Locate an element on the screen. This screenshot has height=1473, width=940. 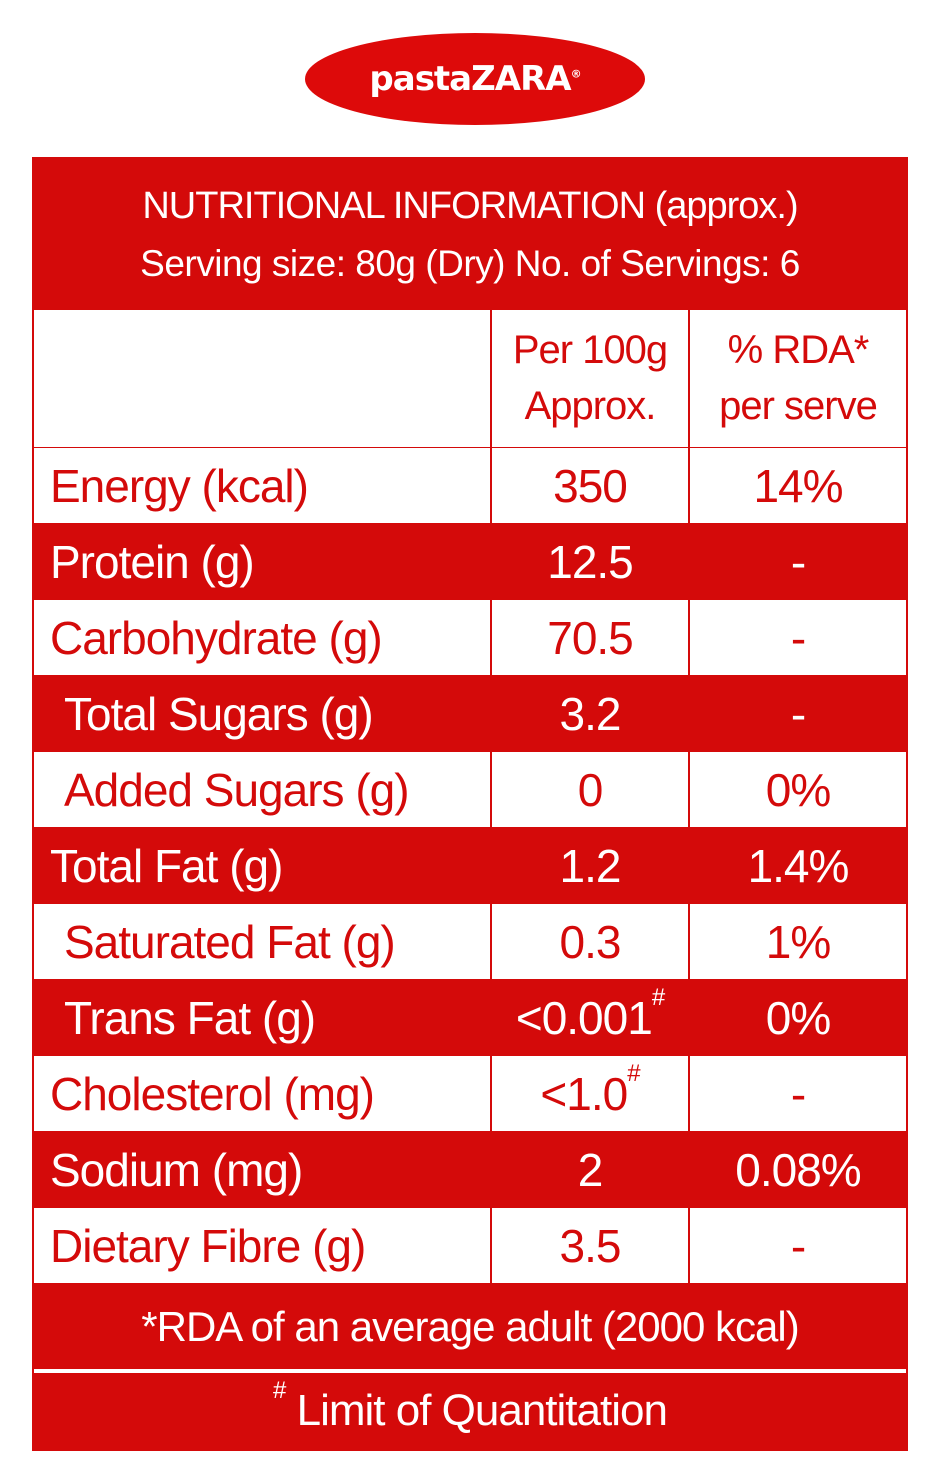
nutrient-label: Total Fat (g) is located at coordinates (166, 866).